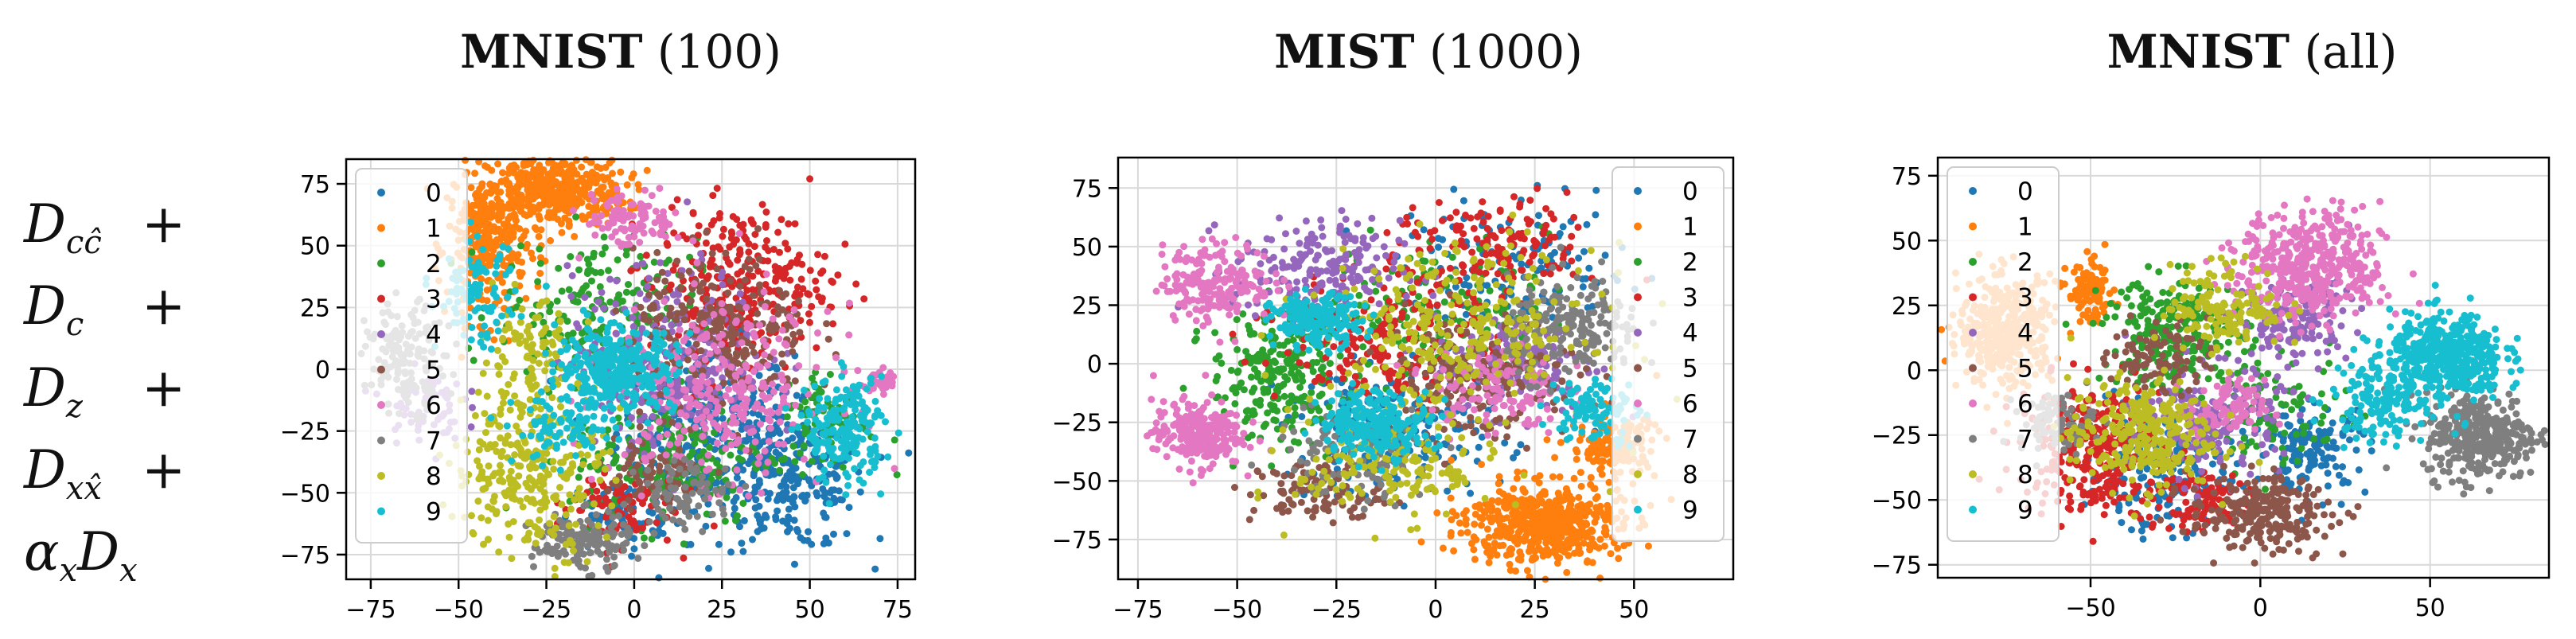  I want to click on y-tick-label: −50, so click(305, 494).